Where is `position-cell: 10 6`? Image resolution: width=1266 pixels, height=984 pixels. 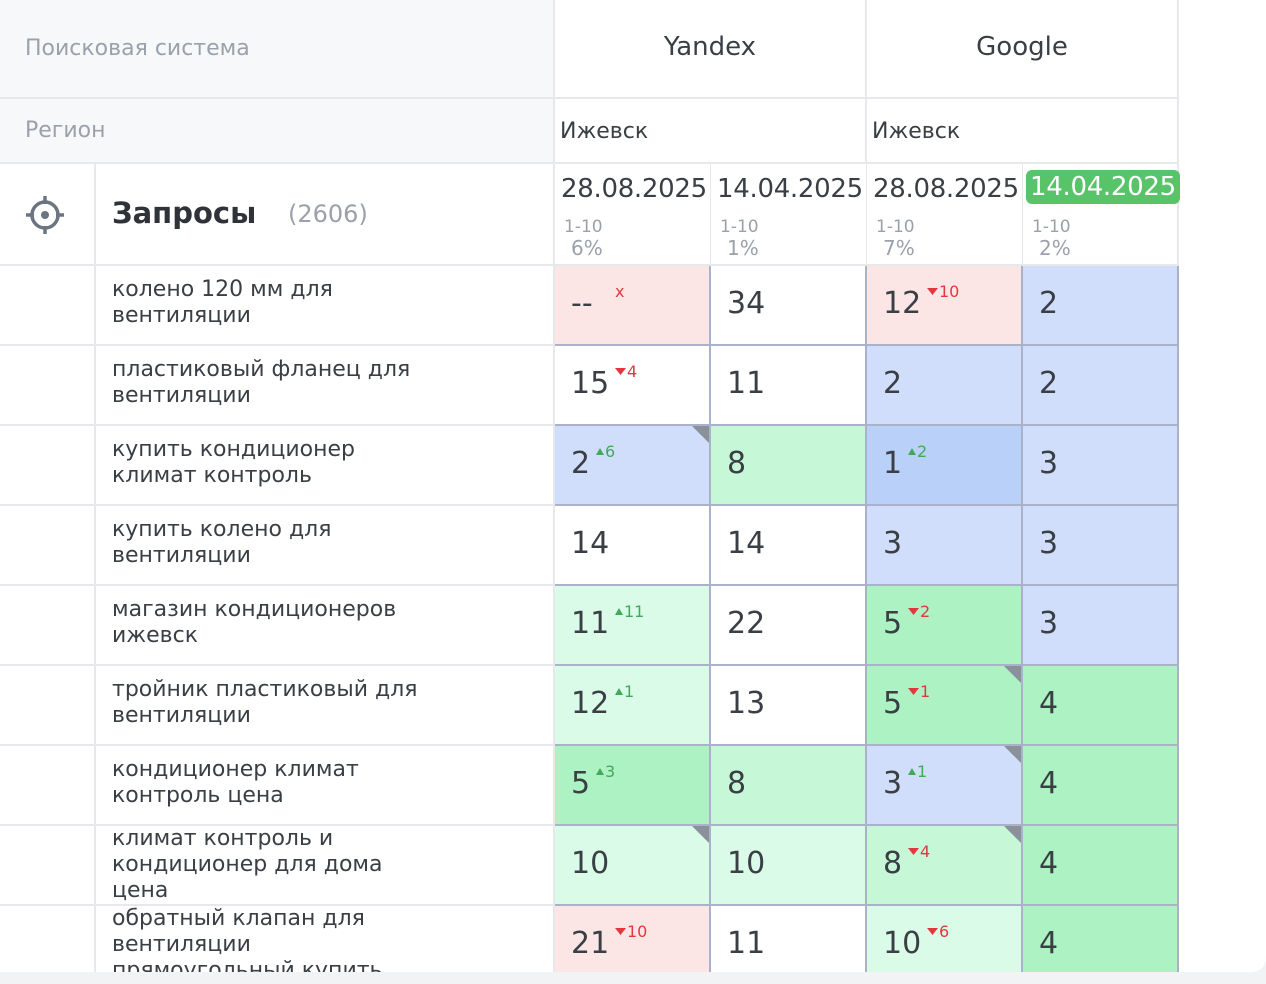
position-cell: 10 6 is located at coordinates (945, 939).